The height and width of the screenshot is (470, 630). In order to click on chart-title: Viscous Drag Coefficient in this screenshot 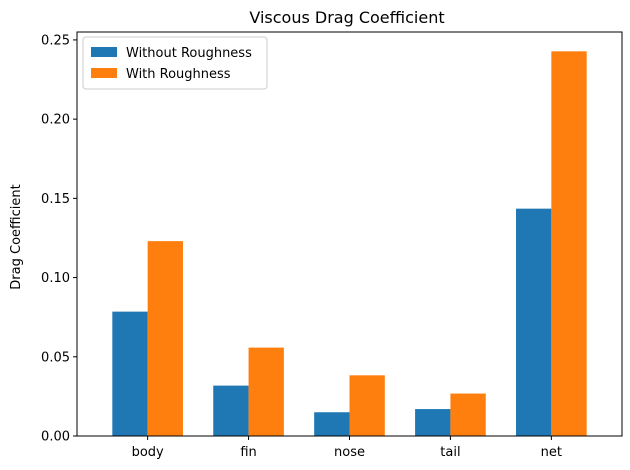, I will do `click(346, 17)`.